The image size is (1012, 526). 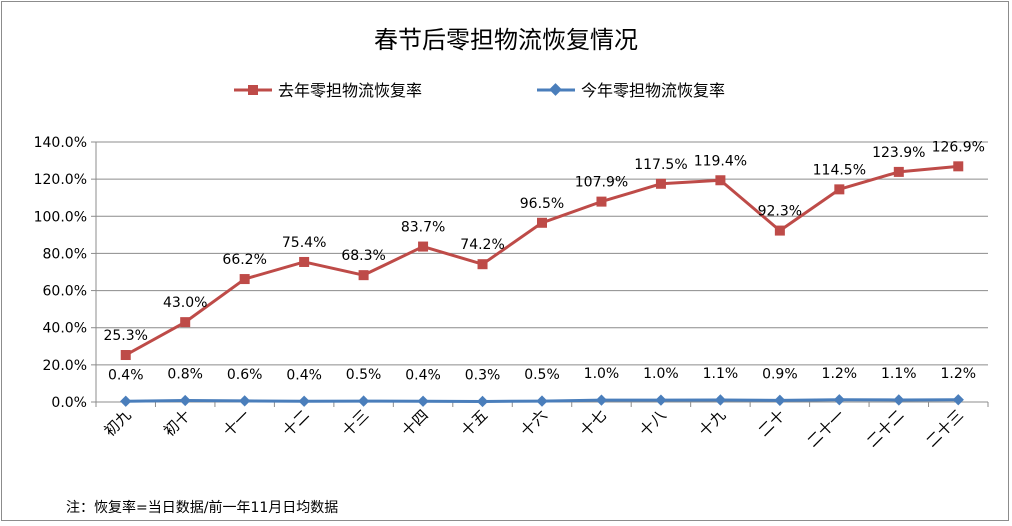 I want to click on x-tick-label-3: 十二, so click(x=296, y=423).